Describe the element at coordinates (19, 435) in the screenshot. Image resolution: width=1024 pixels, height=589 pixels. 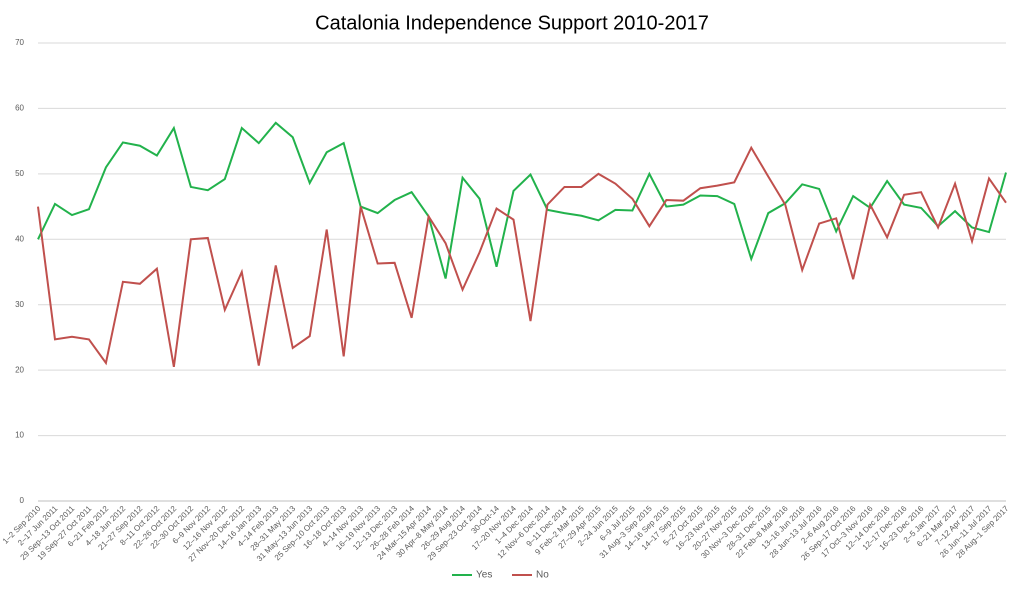
I see `y-tick-label: 10` at that location.